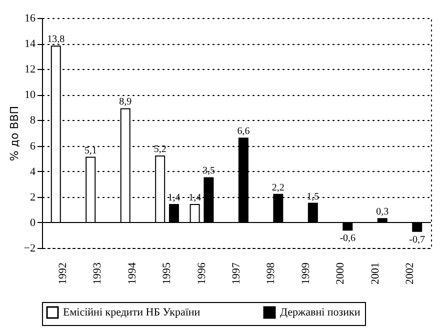 Image resolution: width=444 pixels, height=334 pixels. What do you see at coordinates (348, 238) in the screenshot?
I see `data-label: -0,6` at bounding box center [348, 238].